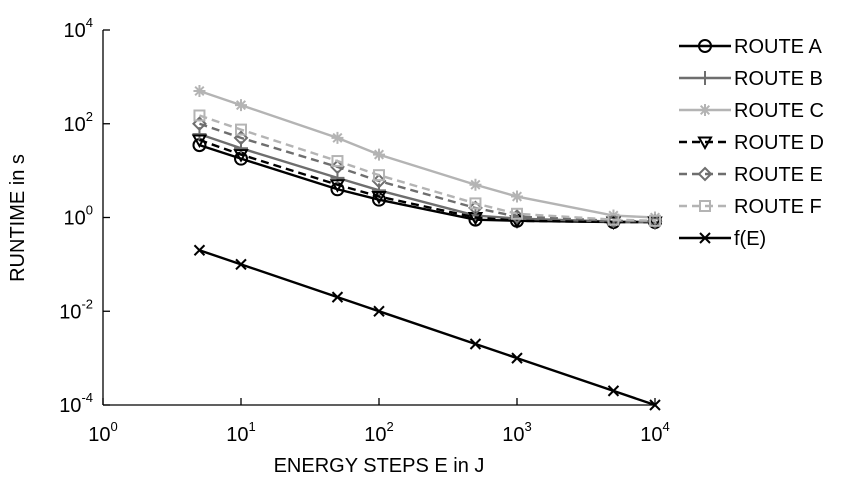 This screenshot has height=477, width=851. I want to click on x-tick-label: 10², so click(378, 432).